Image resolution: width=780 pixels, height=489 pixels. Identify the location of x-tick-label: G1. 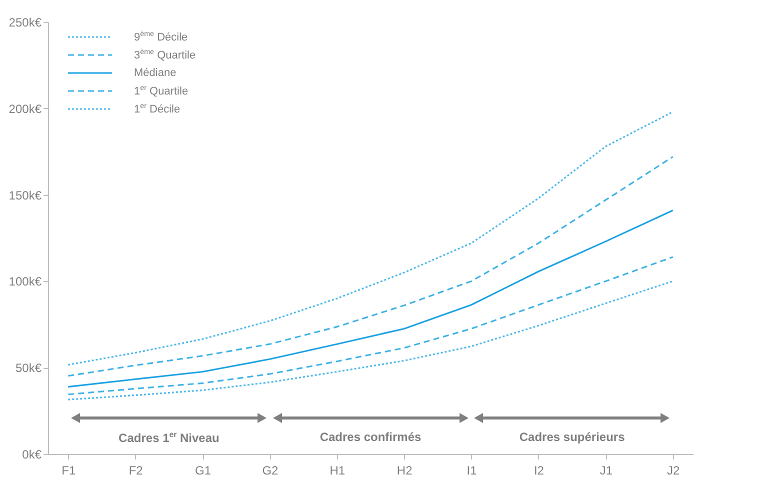
(203, 471).